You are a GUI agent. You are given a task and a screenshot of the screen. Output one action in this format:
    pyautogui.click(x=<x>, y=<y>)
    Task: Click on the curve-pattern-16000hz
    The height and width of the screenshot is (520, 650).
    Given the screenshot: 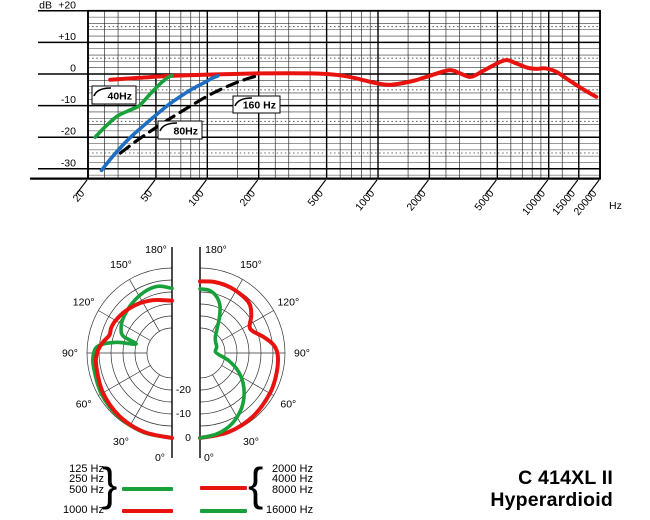 What is the action you would take?
    pyautogui.click(x=222, y=363)
    